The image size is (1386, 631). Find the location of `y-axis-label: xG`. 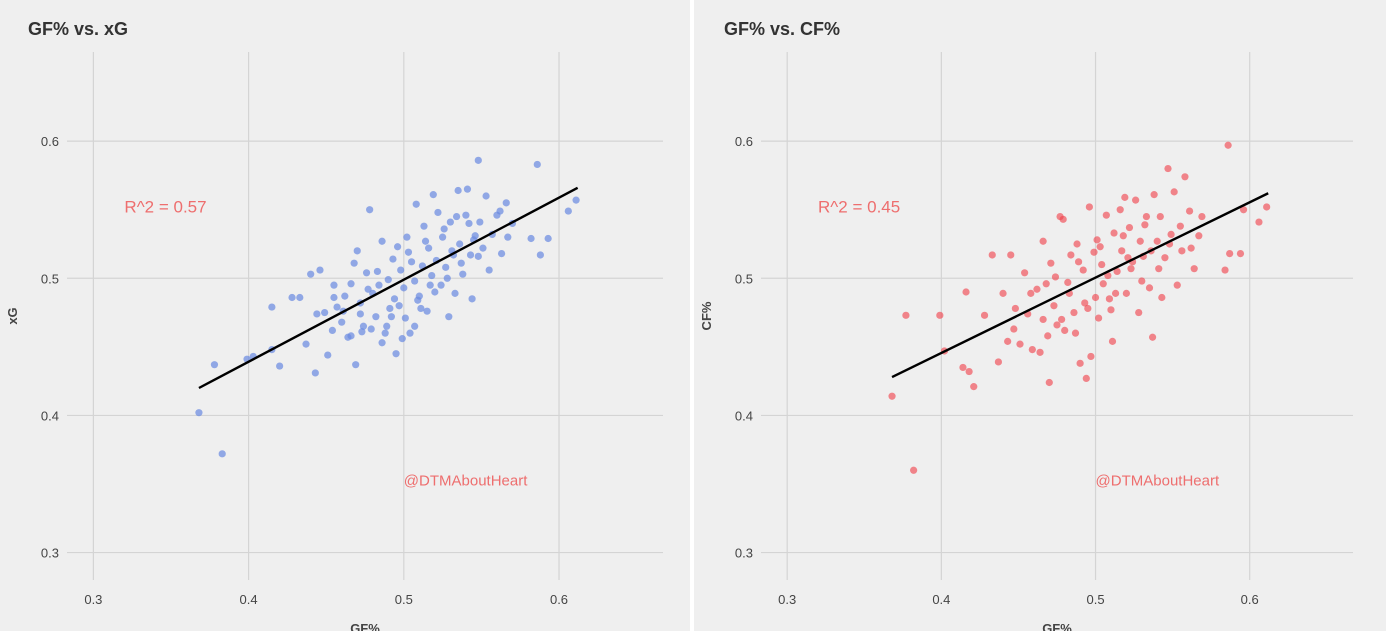

y-axis-label: xG is located at coordinates (12, 315).